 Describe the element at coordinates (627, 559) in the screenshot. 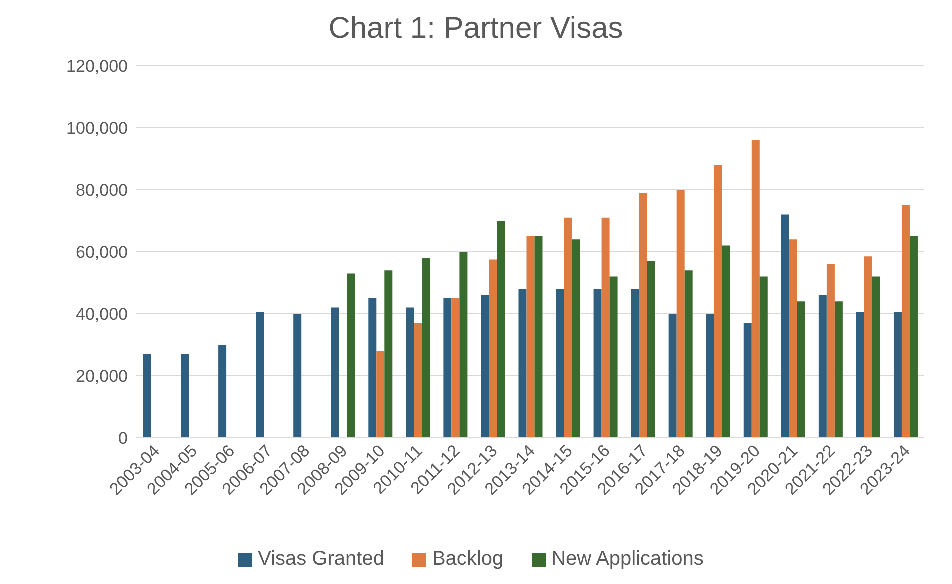

I see `legend-label: New Applications` at that location.